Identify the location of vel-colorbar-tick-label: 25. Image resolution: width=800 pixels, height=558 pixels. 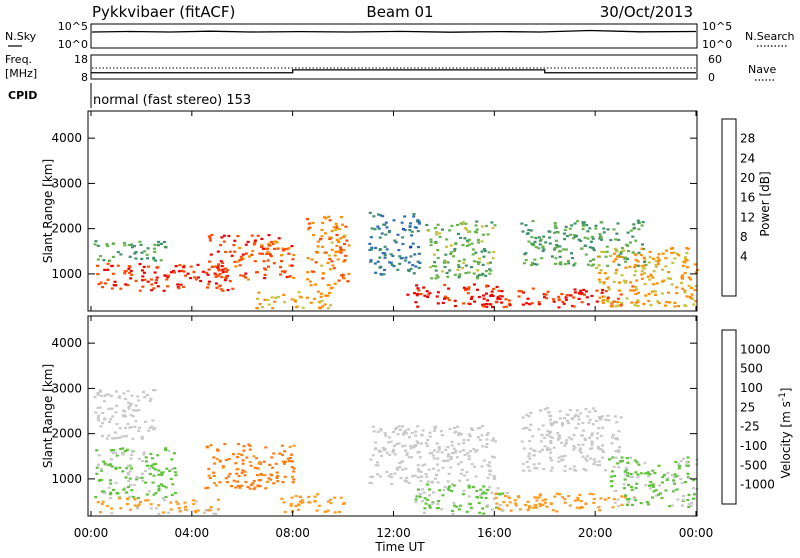
(747, 407).